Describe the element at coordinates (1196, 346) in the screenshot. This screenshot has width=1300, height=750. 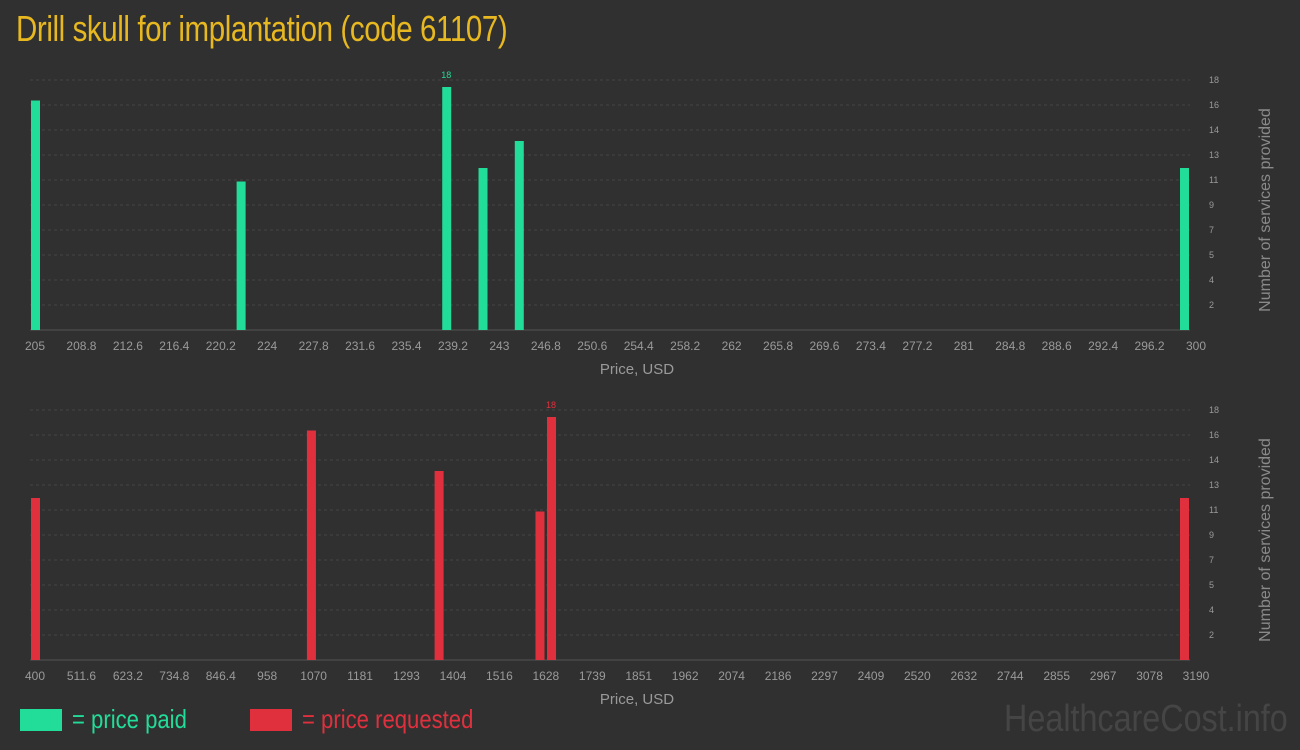
I see `x-tick-label: 300` at that location.